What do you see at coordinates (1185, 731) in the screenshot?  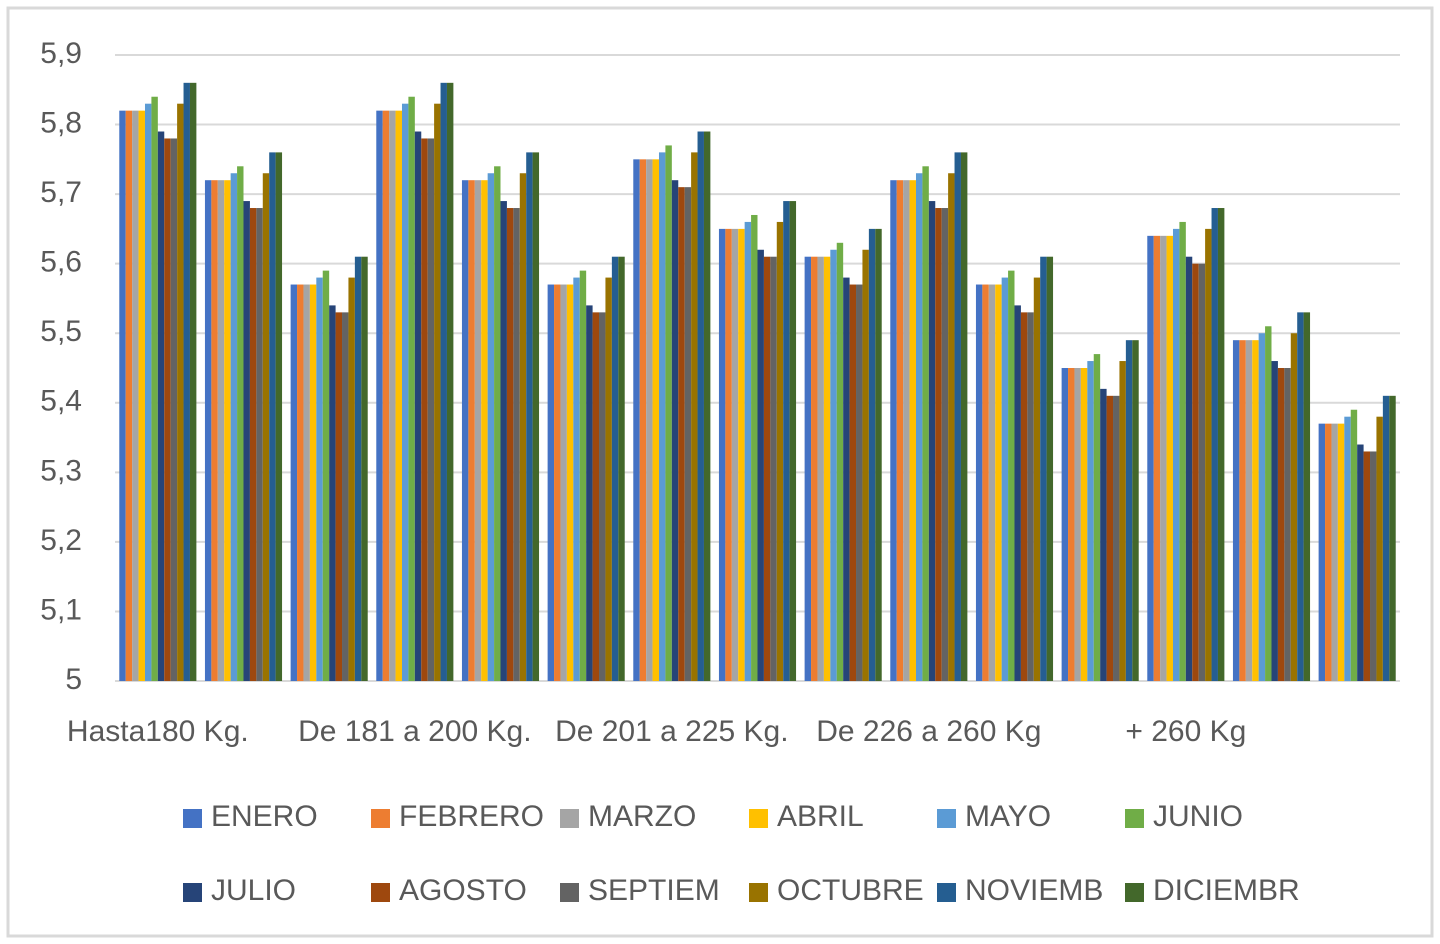 I see `x-tick-label: + 260 Kg` at bounding box center [1185, 731].